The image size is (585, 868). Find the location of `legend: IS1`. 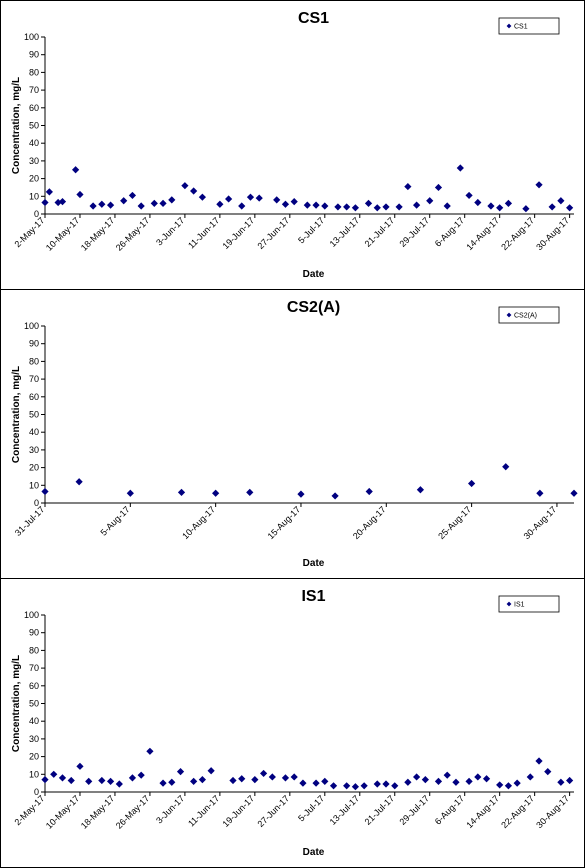

legend: IS1 is located at coordinates (529, 604).